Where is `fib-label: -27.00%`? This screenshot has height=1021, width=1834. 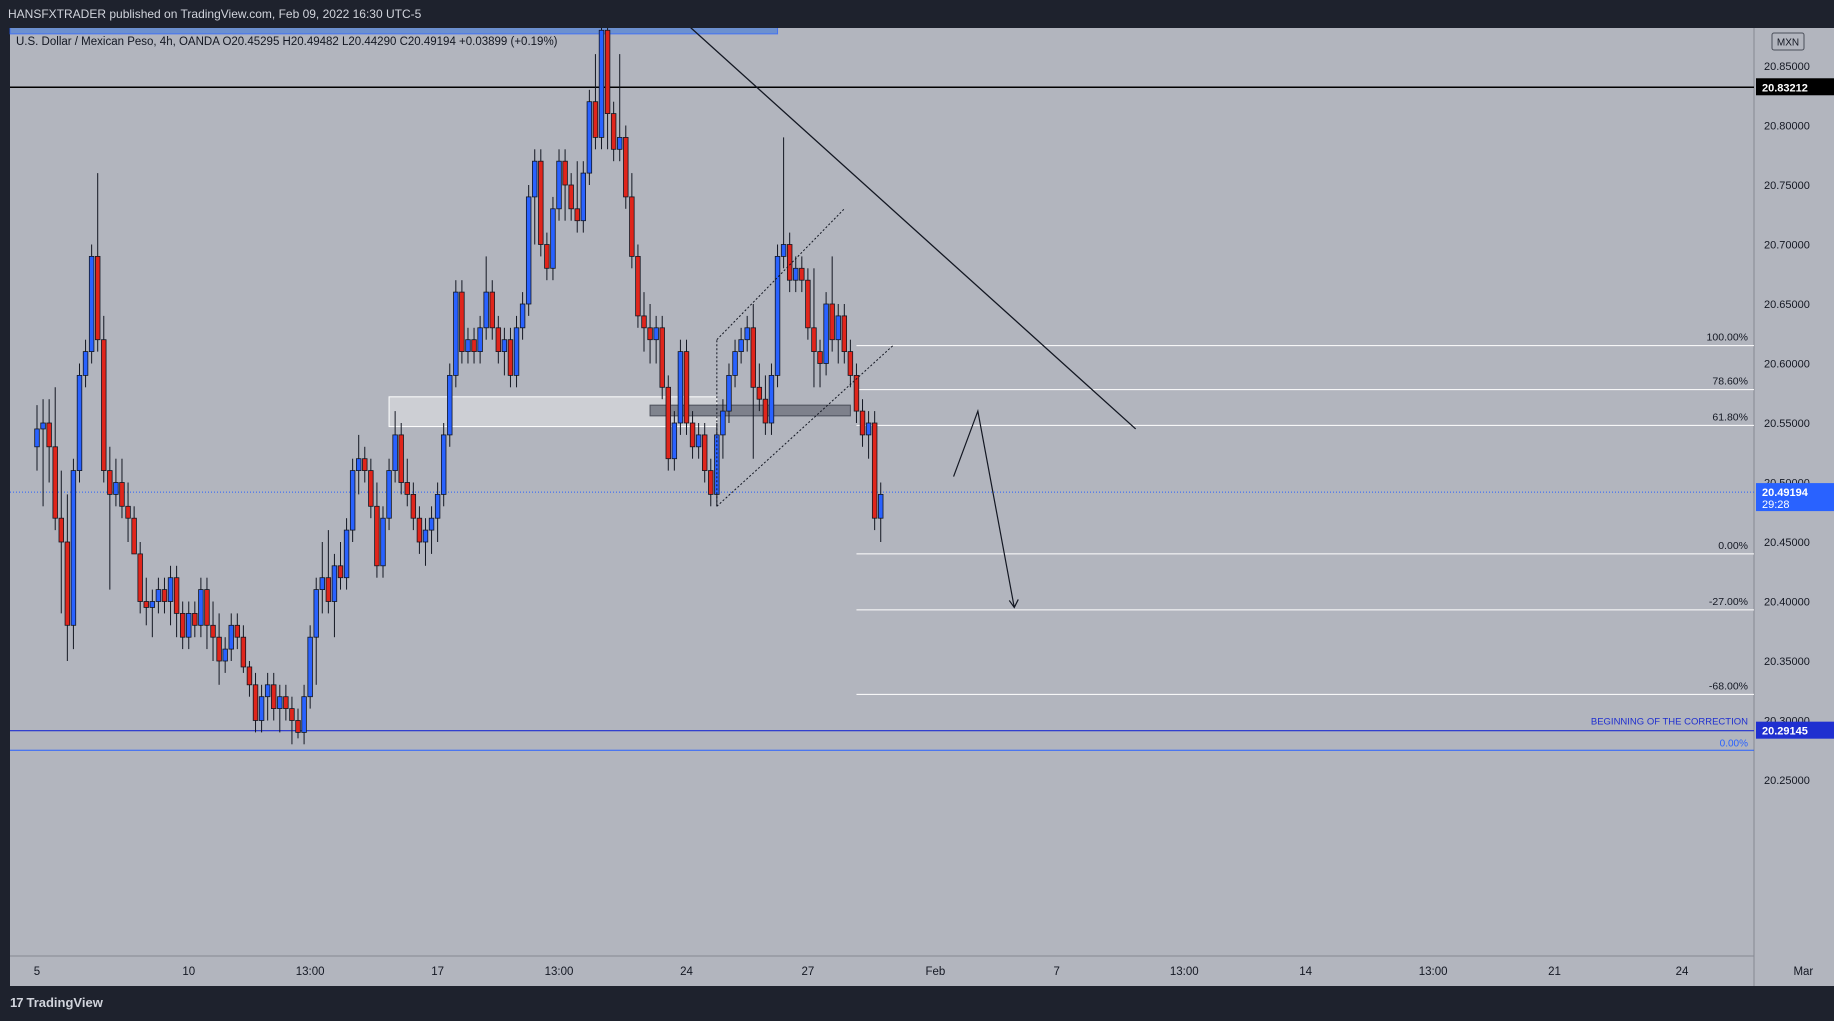
fib-label: -27.00% is located at coordinates (1728, 602).